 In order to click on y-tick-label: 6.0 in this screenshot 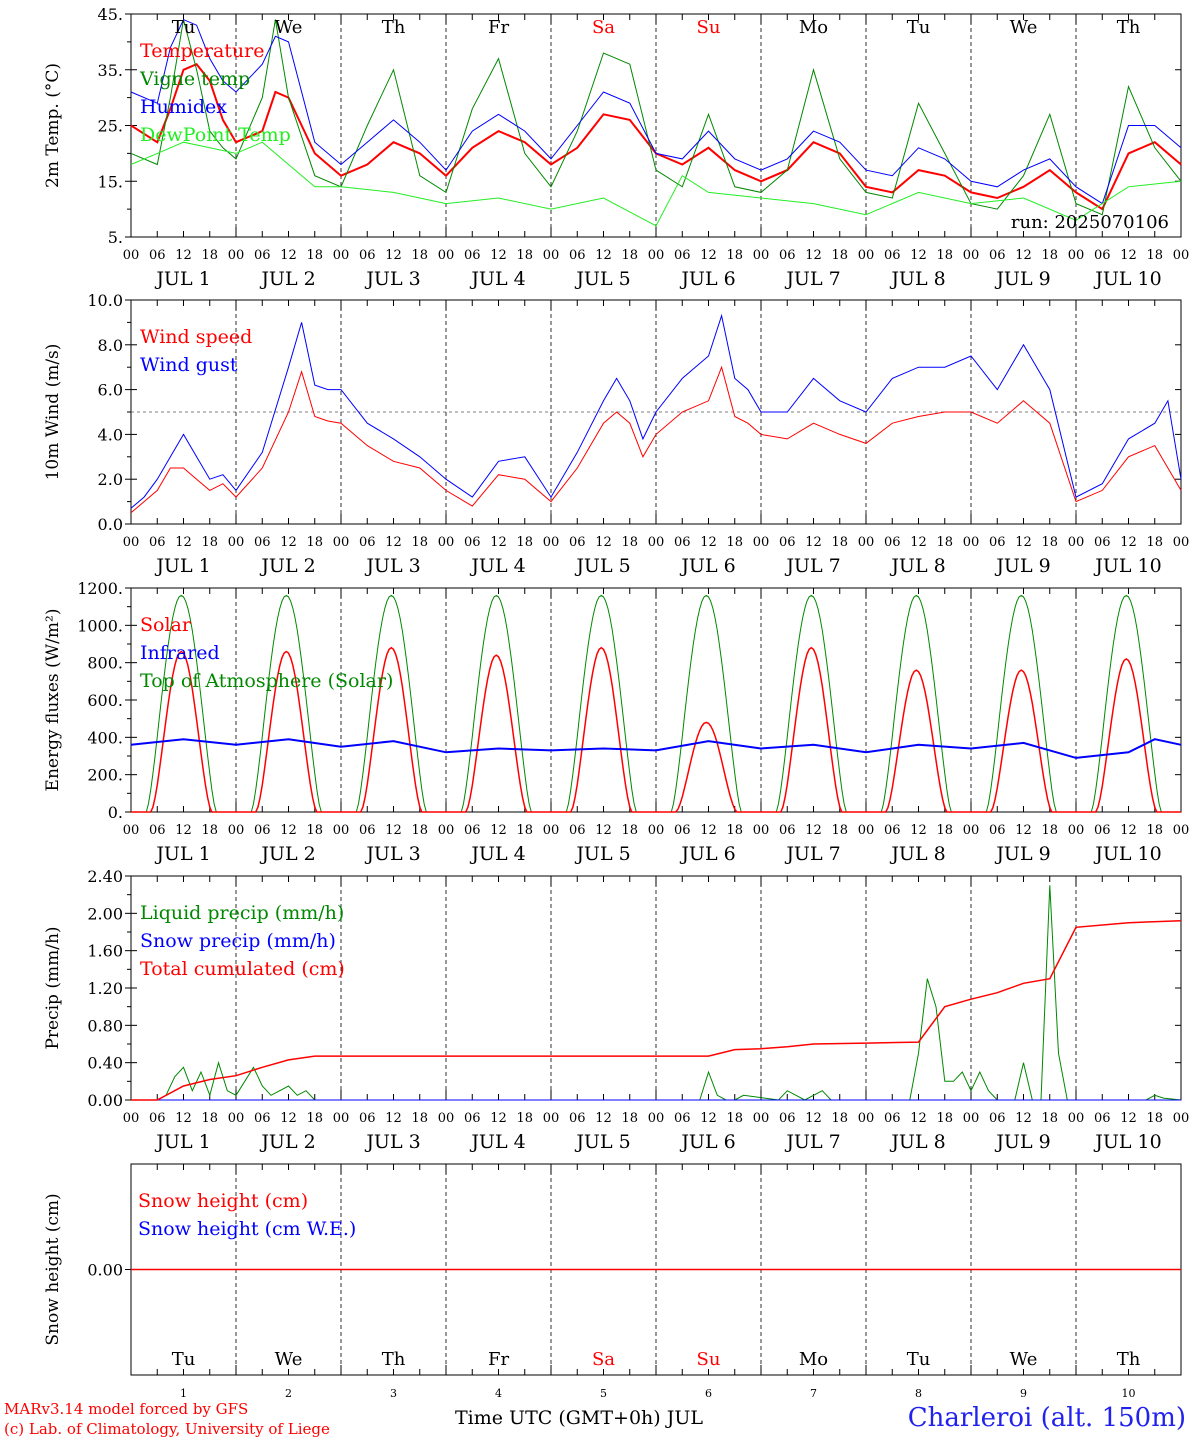, I will do `click(110, 390)`.